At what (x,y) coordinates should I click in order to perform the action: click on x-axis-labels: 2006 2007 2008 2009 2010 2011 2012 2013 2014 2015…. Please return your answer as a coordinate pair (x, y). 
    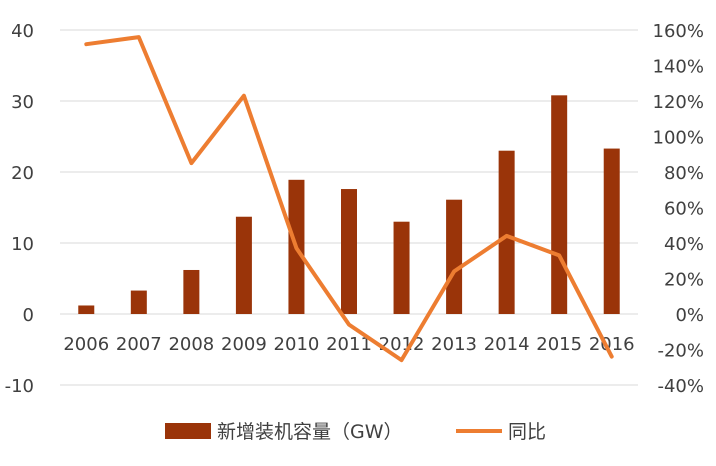
    Looking at the image, I should click on (348, 344).